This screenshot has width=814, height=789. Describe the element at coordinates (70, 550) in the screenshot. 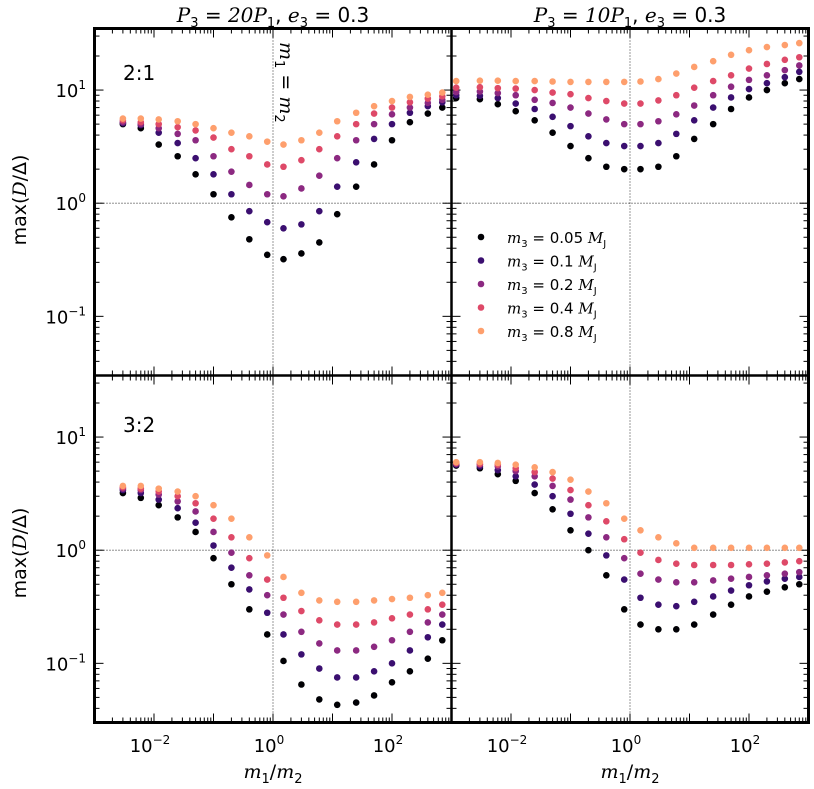

I see `y-tick-label: 10⁰` at that location.